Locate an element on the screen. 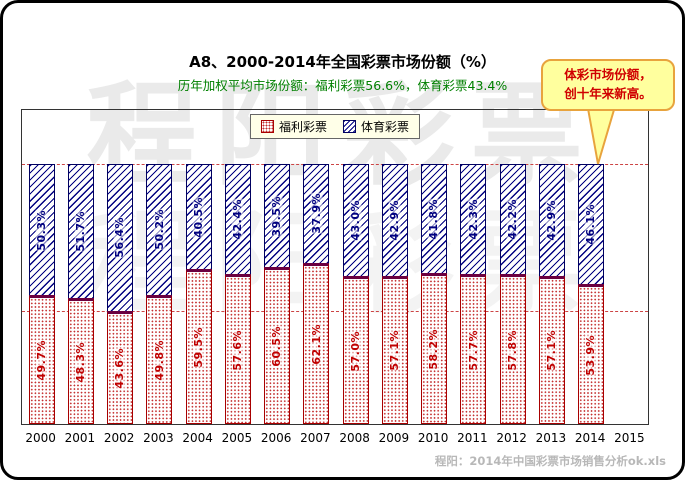 The width and height of the screenshot is (685, 480). value-label-sports-2002: 56.4% is located at coordinates (120, 238).